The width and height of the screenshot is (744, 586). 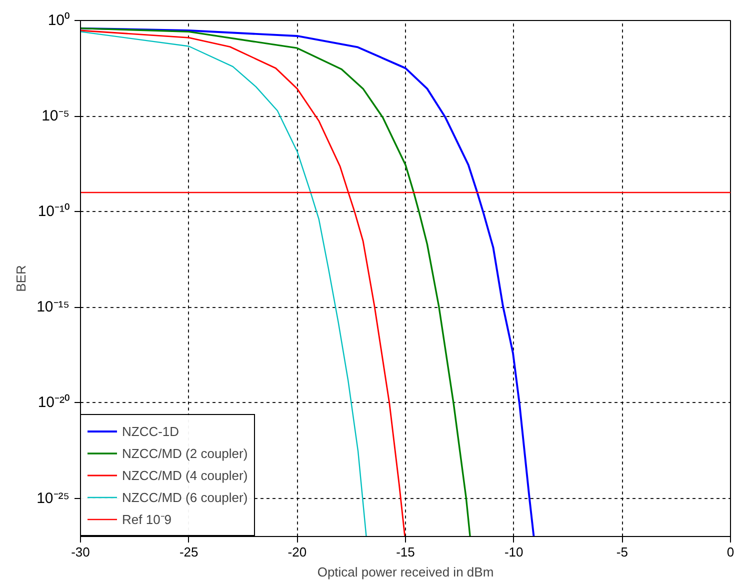 What do you see at coordinates (151, 431) in the screenshot?
I see `legend-label: NZCC-1D` at bounding box center [151, 431].